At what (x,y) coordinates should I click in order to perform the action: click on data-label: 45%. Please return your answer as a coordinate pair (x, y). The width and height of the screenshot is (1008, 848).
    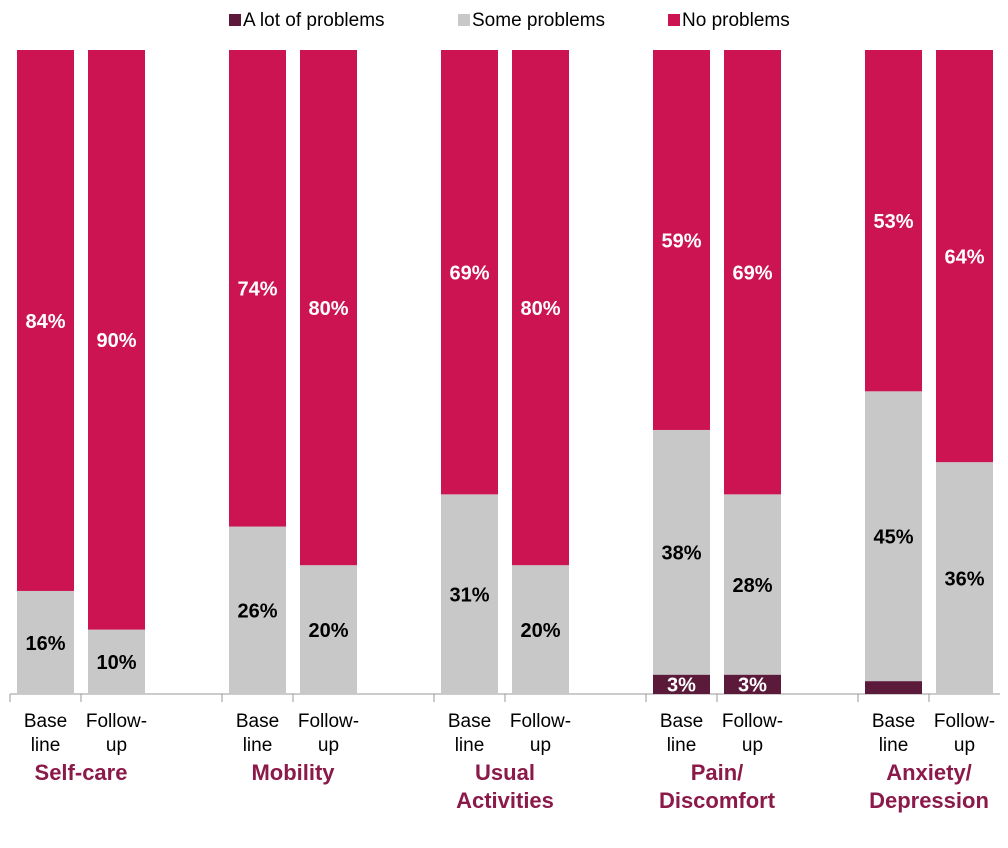
    Looking at the image, I should click on (893, 538).